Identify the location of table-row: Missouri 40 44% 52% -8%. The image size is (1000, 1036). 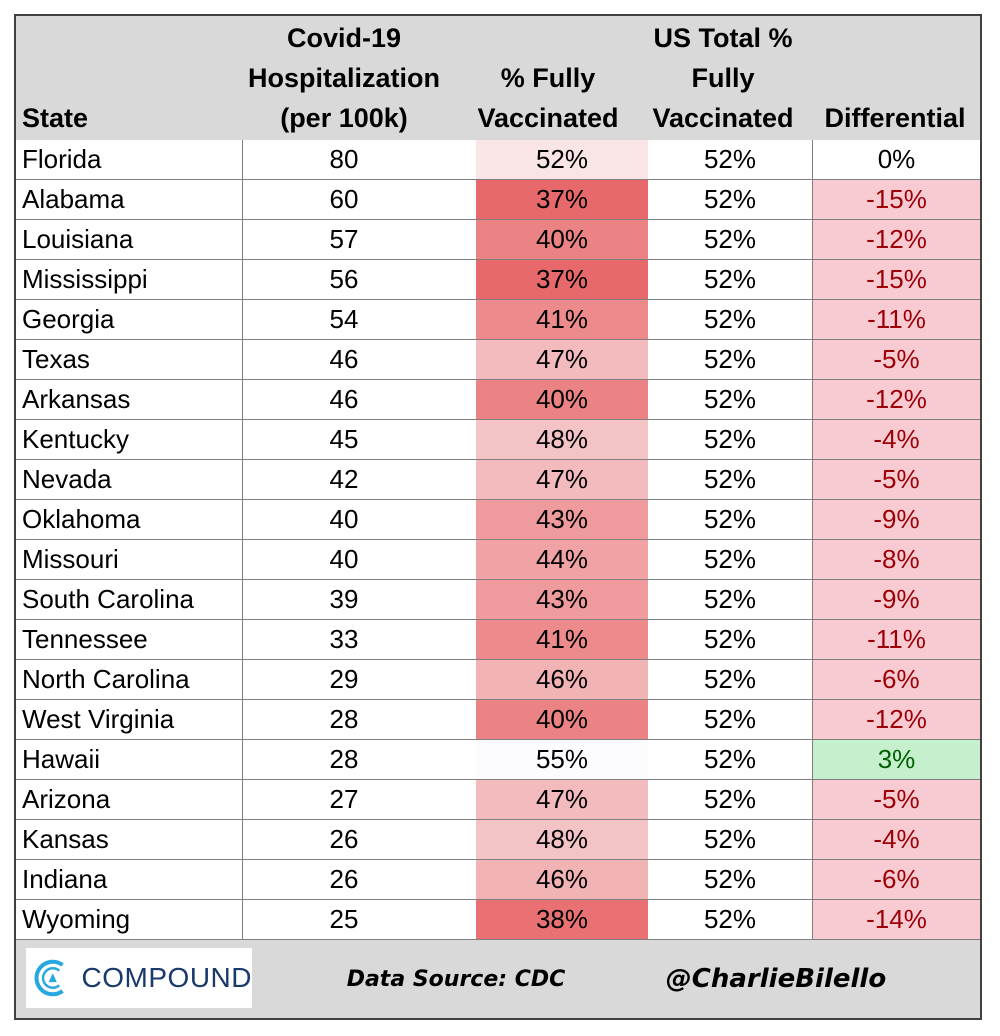
(498, 560).